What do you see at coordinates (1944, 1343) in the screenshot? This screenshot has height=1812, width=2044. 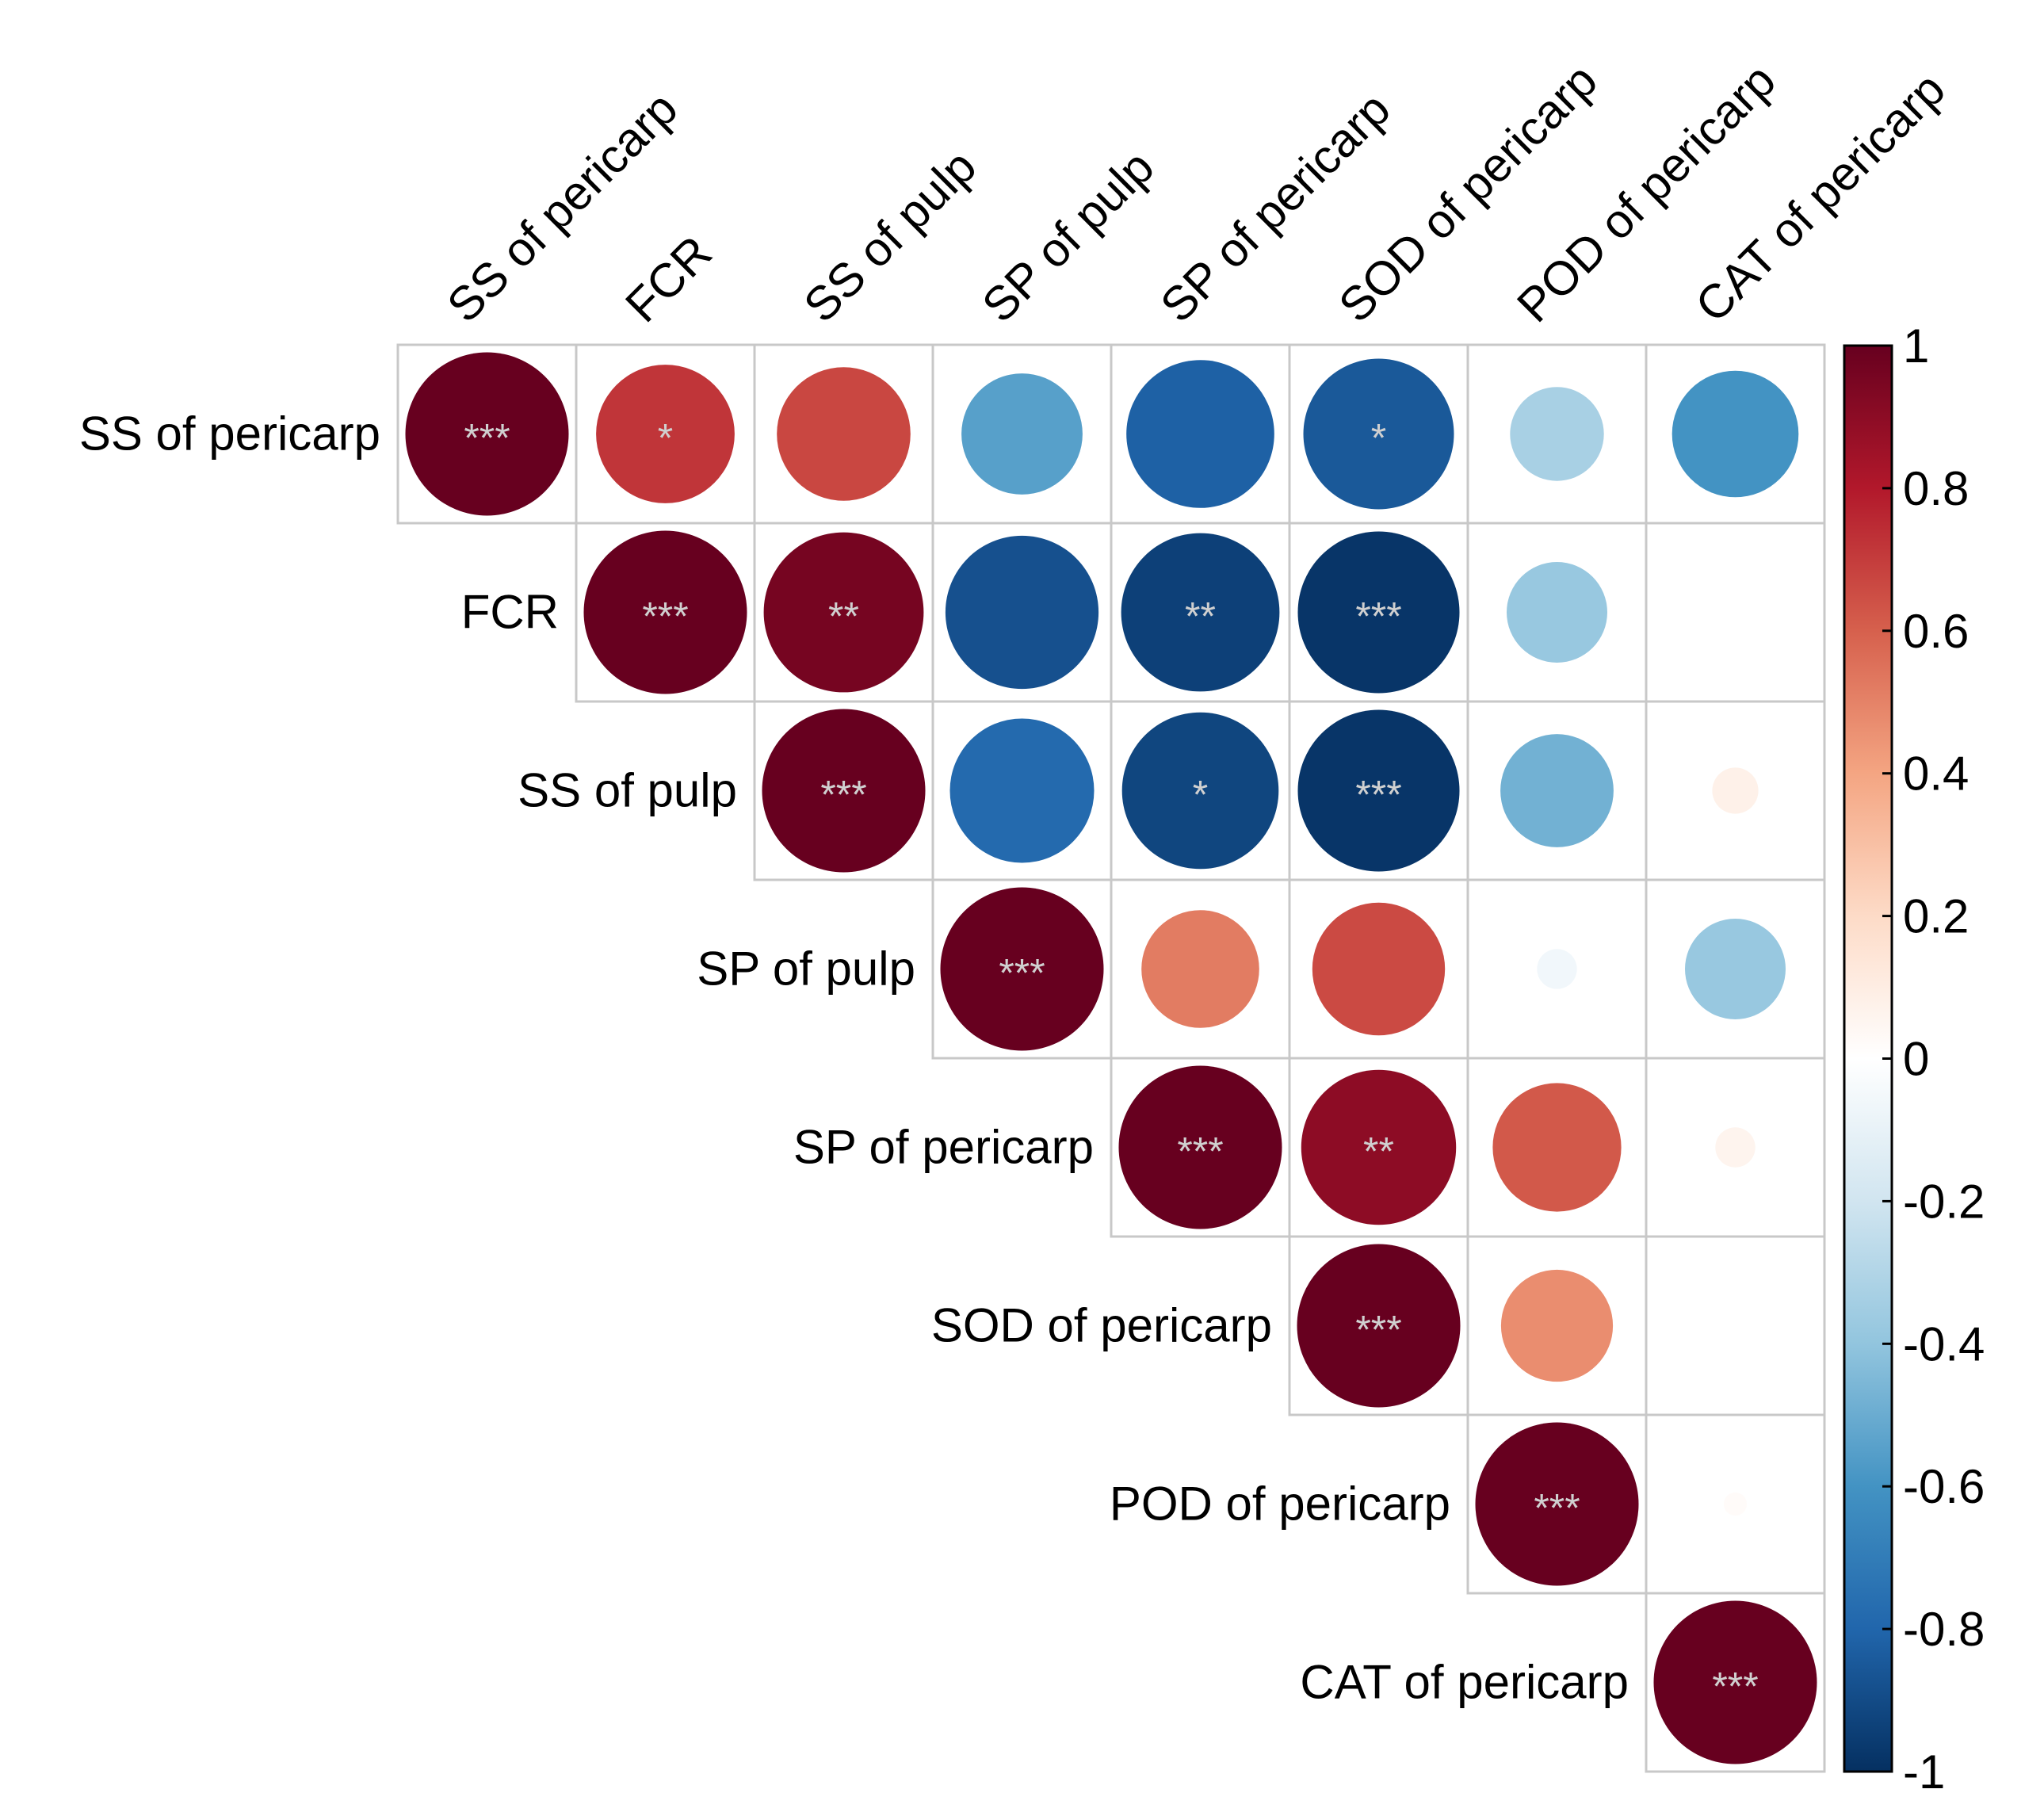 I see `colorbar-tick-label: -0.4` at bounding box center [1944, 1343].